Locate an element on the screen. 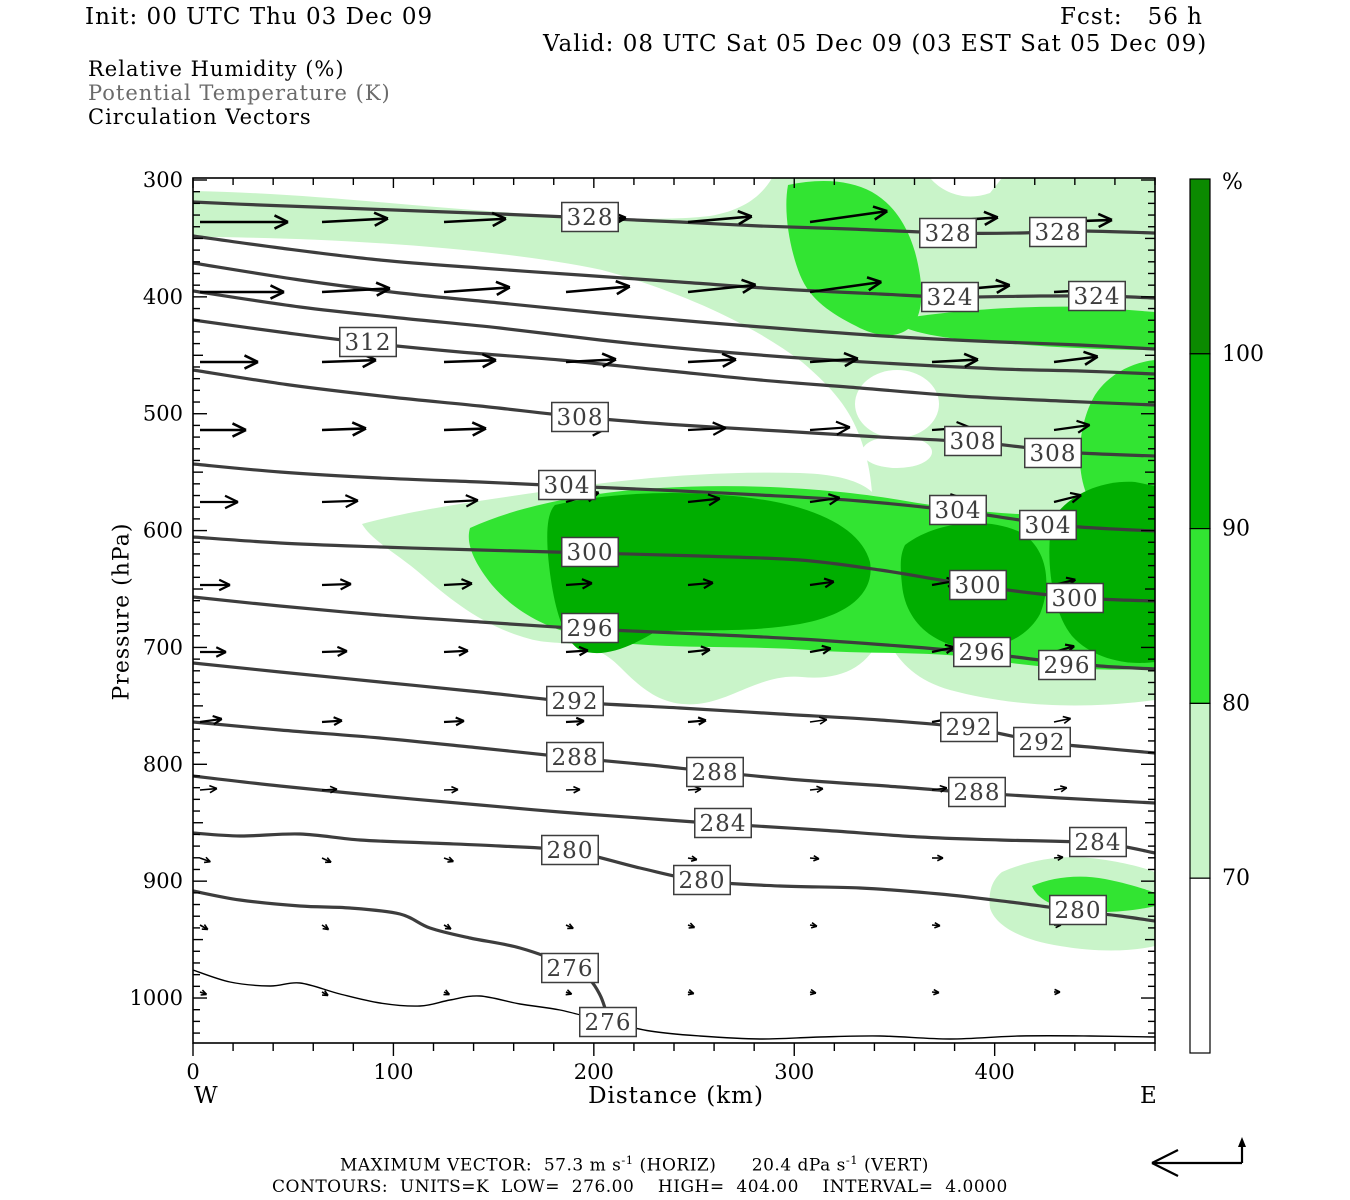 The width and height of the screenshot is (1350, 1200). east-end-label: E is located at coordinates (1148, 1096).